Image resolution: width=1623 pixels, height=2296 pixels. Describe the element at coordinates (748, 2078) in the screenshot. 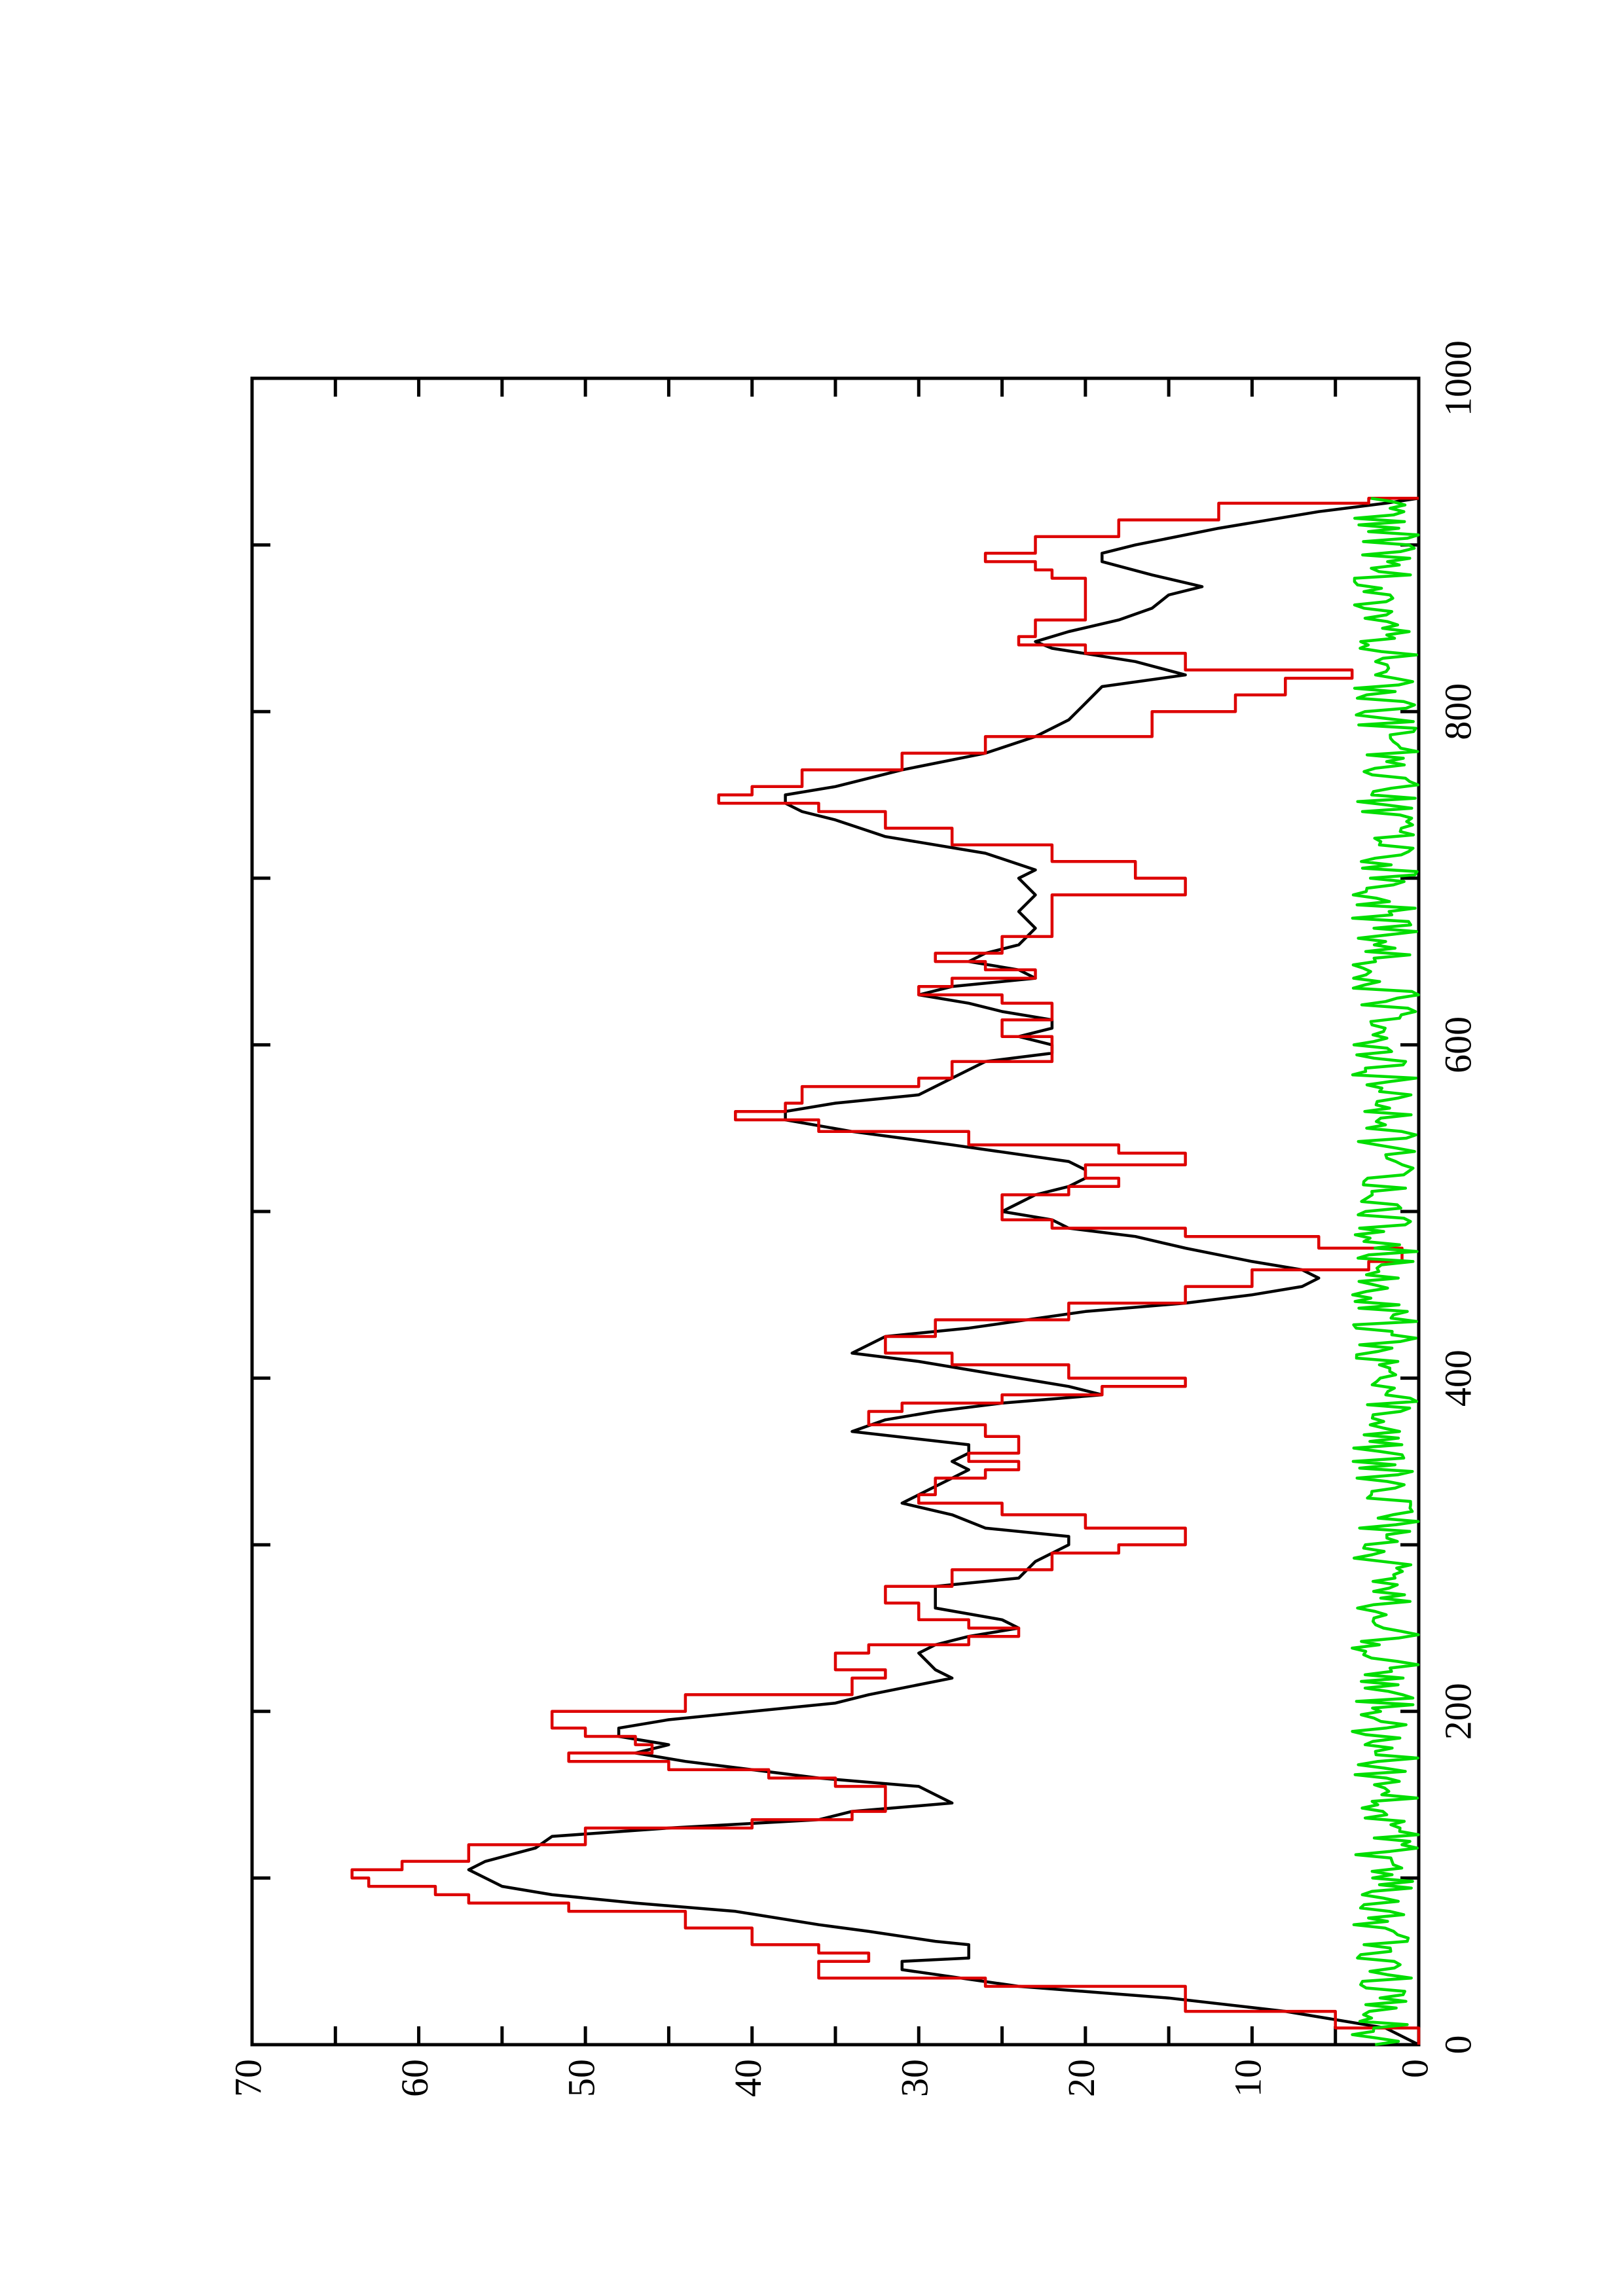

I see `y-tick-label: 40` at that location.